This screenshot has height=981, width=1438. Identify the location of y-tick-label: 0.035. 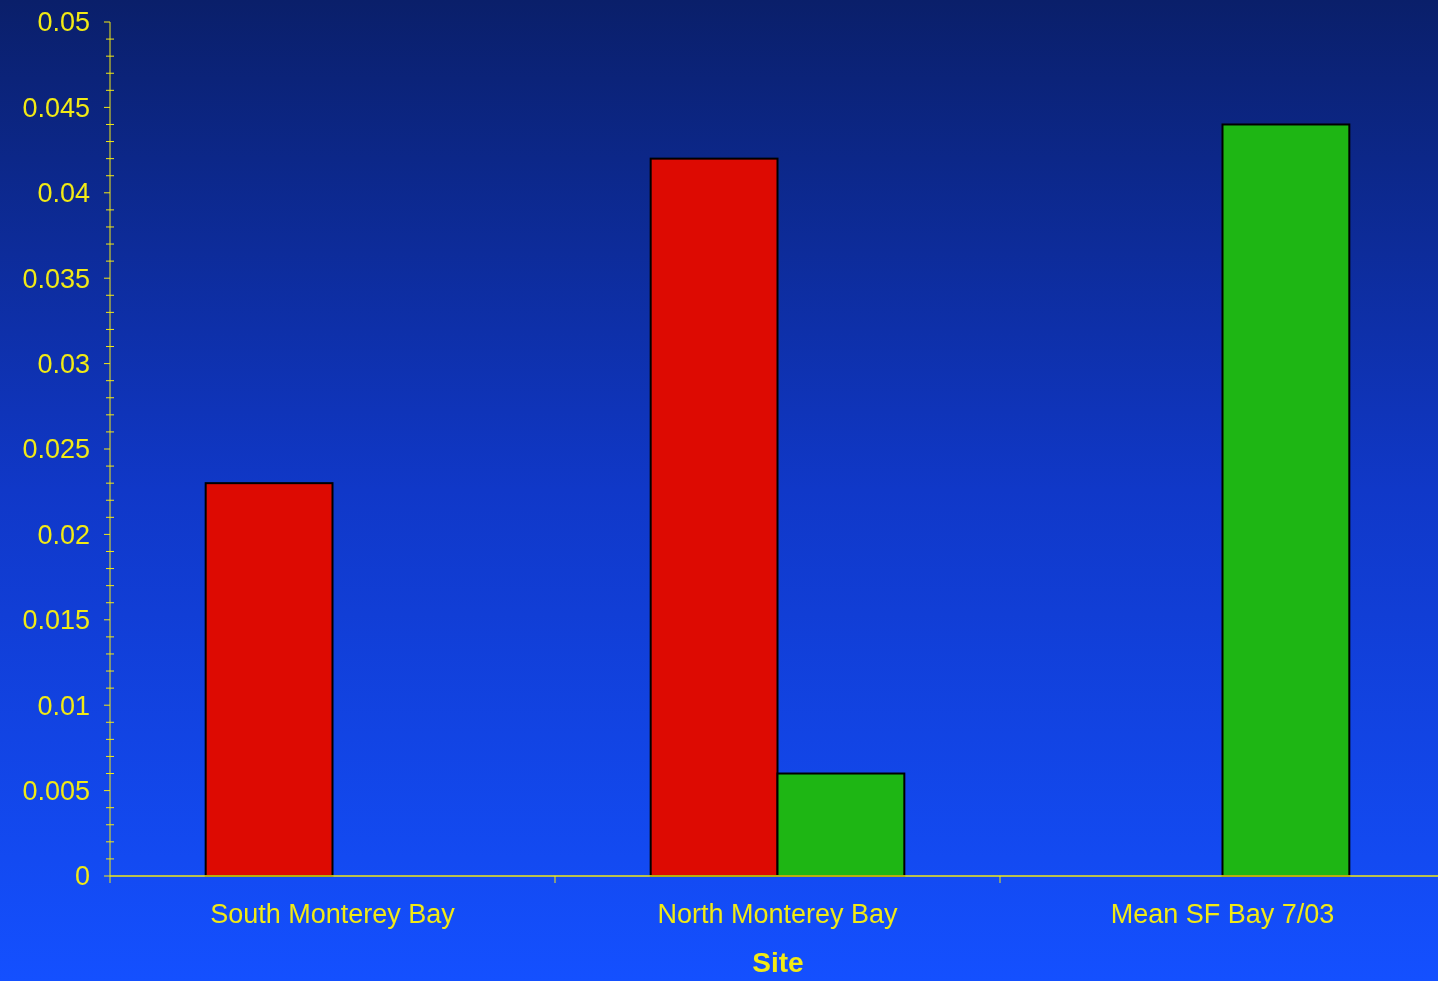
(56, 278).